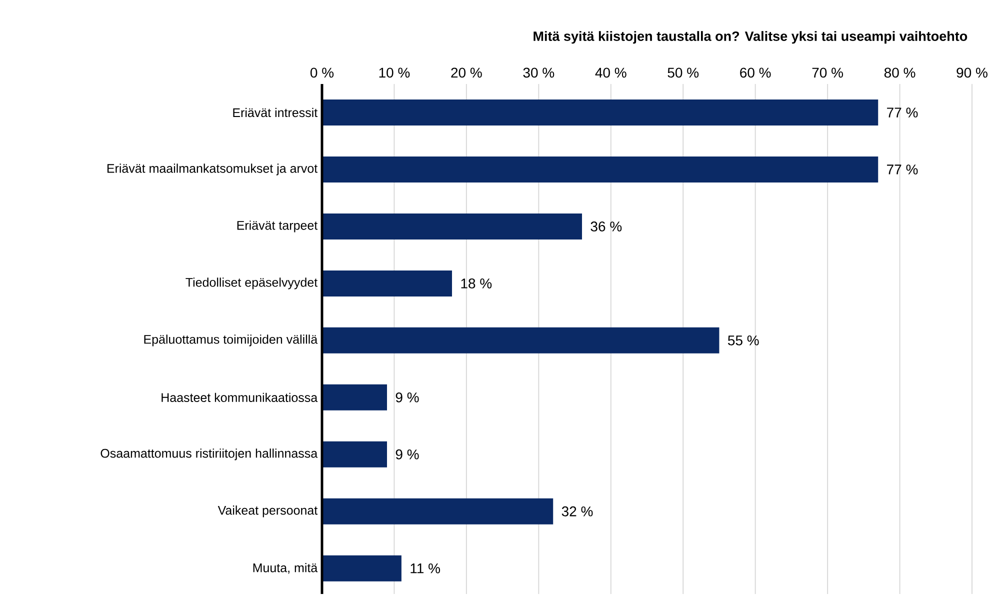 The image size is (995, 596). Describe the element at coordinates (683, 73) in the screenshot. I see `x-tick-label: 50 %` at that location.